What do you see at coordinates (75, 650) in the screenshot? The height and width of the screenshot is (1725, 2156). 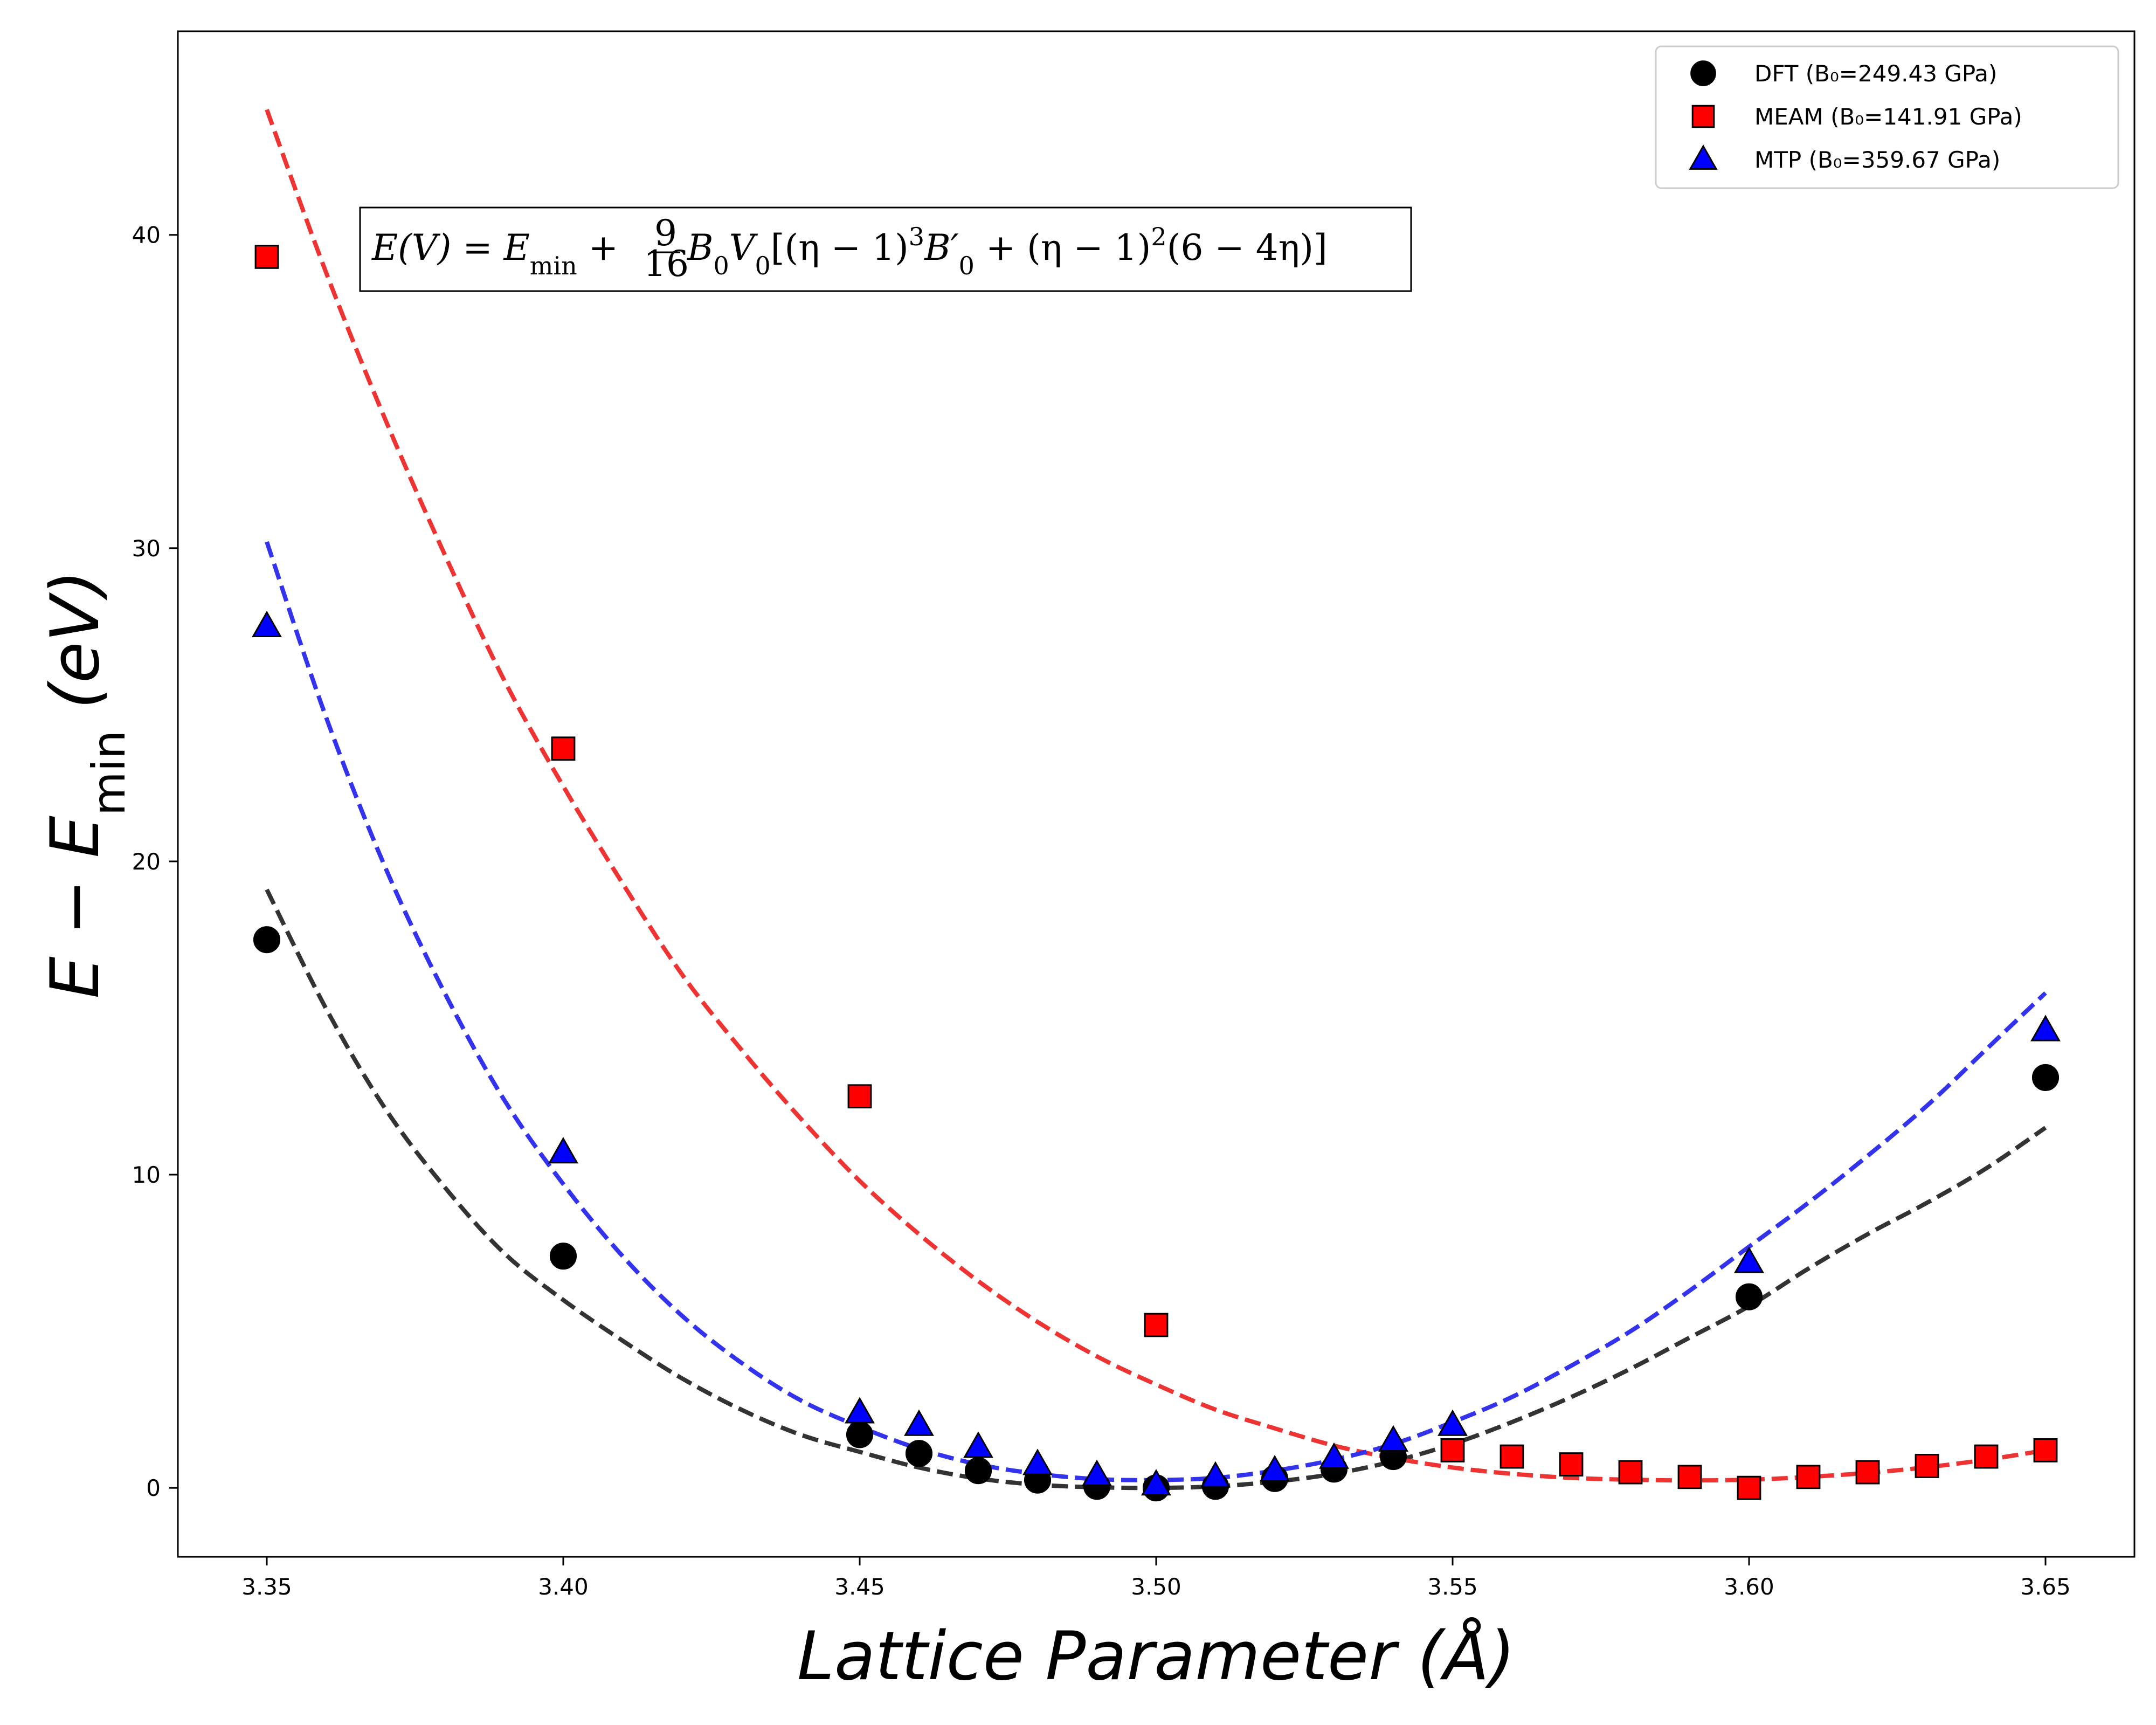 I see `y-axis-label-unit: (eV)` at bounding box center [75, 650].